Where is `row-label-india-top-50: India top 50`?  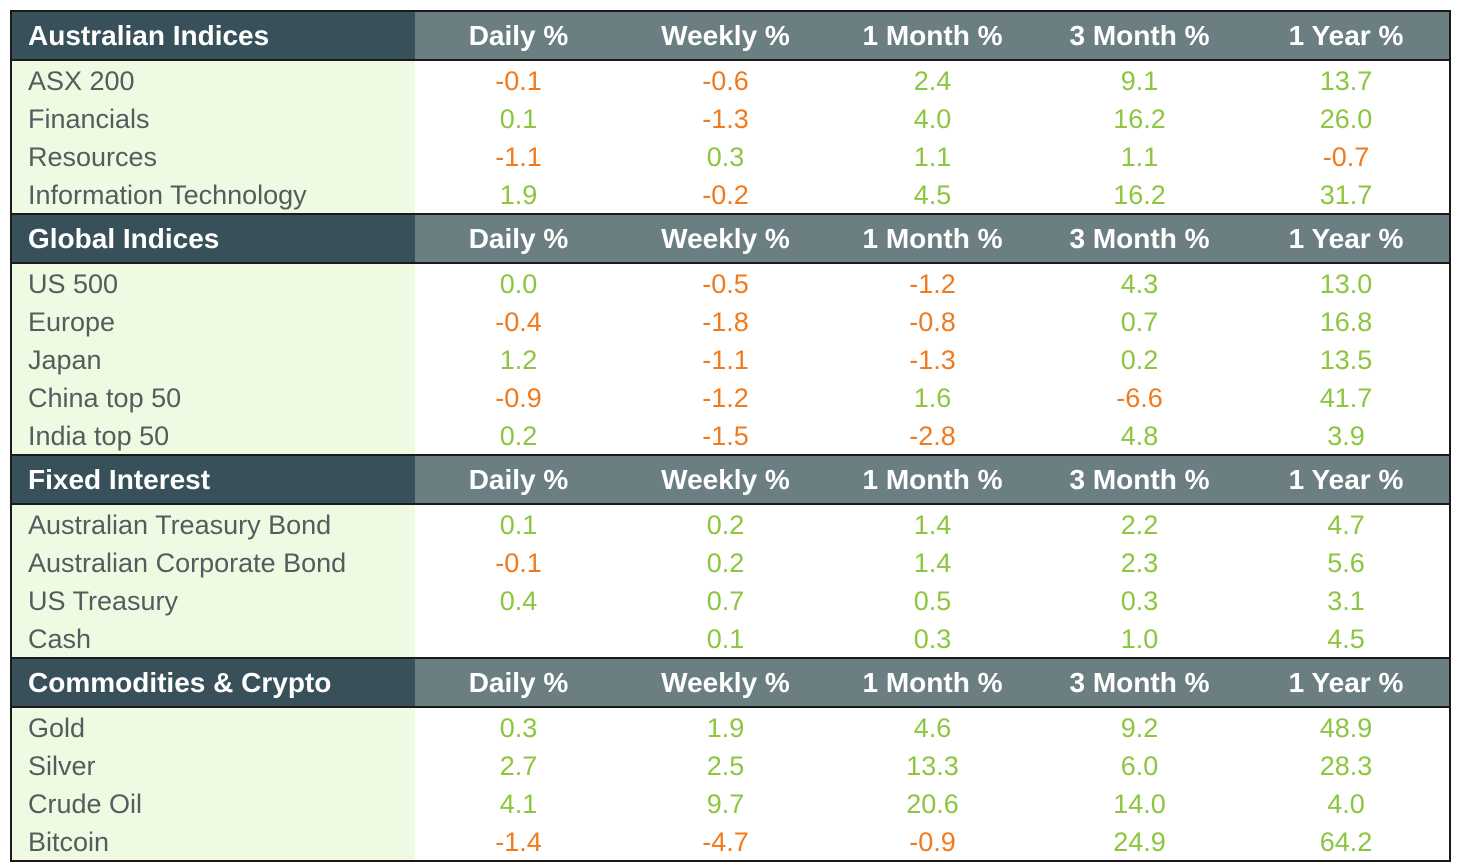 row-label-india-top-50: India top 50 is located at coordinates (213, 435).